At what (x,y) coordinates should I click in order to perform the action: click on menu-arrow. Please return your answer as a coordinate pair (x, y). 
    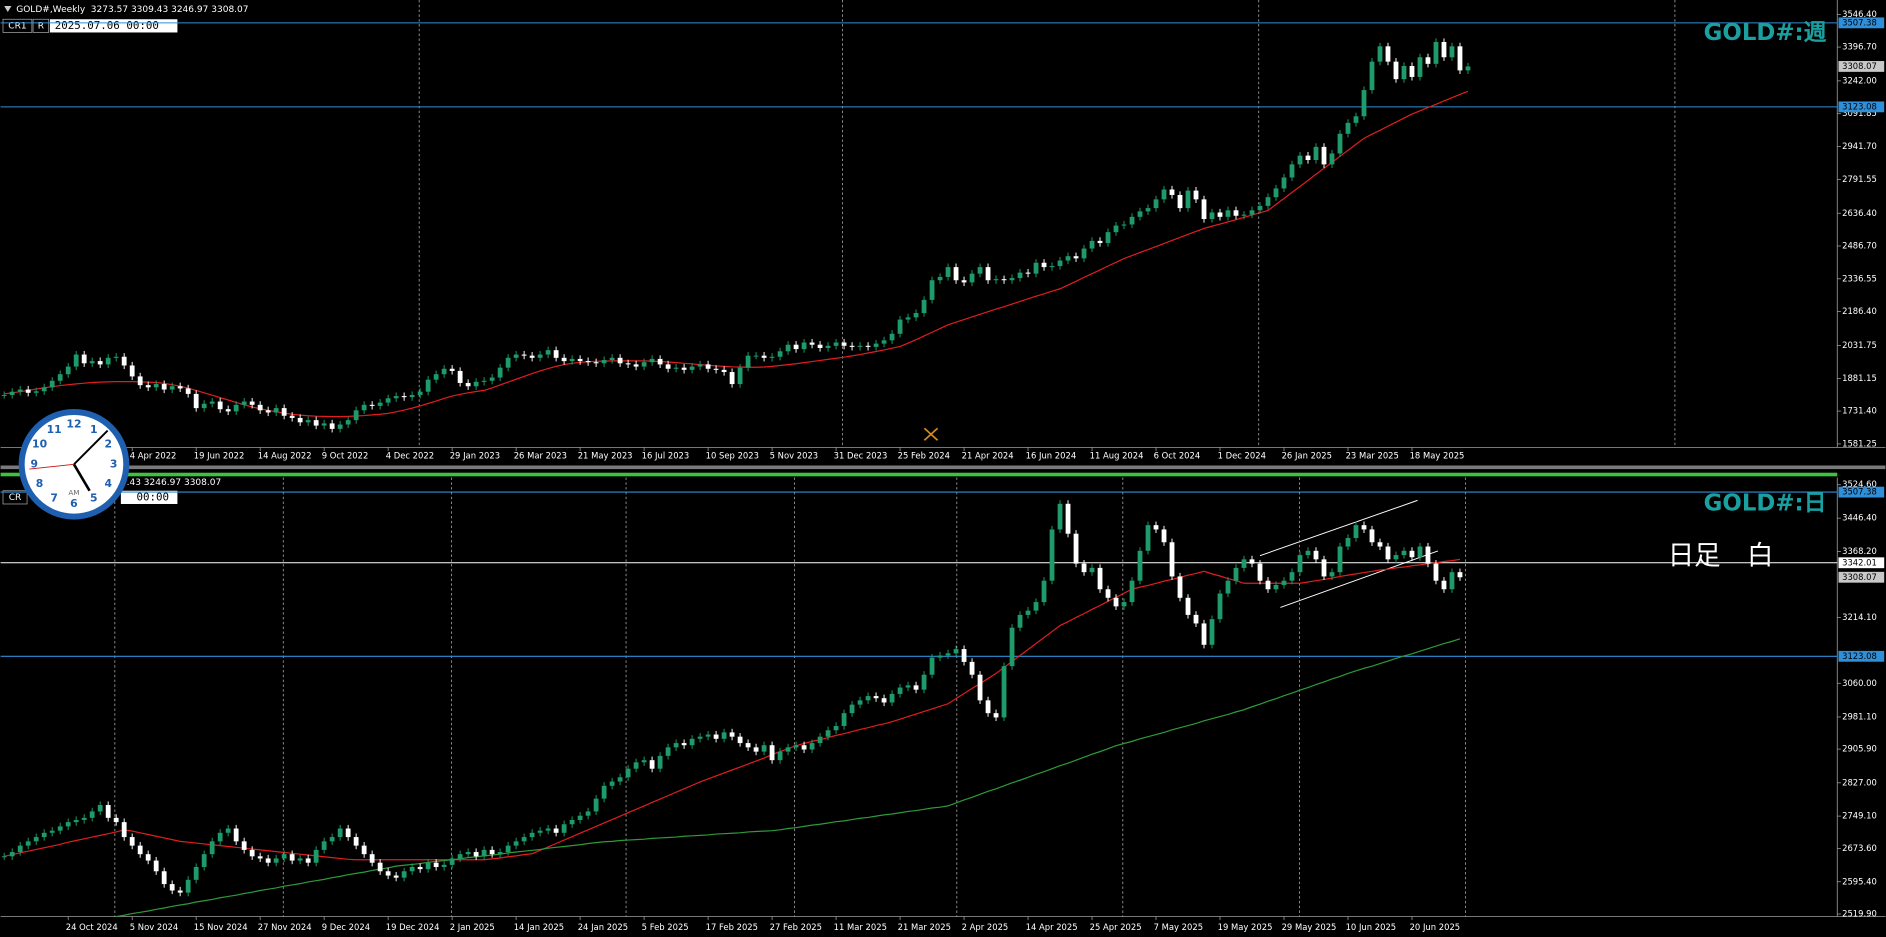
    Looking at the image, I should click on (8, 9).